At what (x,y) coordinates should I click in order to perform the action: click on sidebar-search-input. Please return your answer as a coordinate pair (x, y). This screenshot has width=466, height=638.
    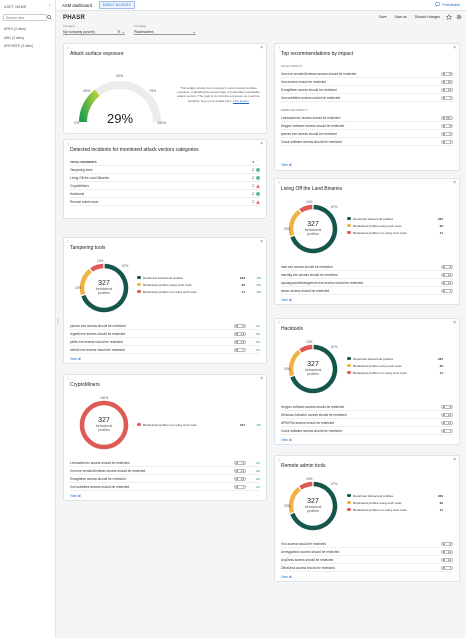
    Looking at the image, I should click on (25, 17).